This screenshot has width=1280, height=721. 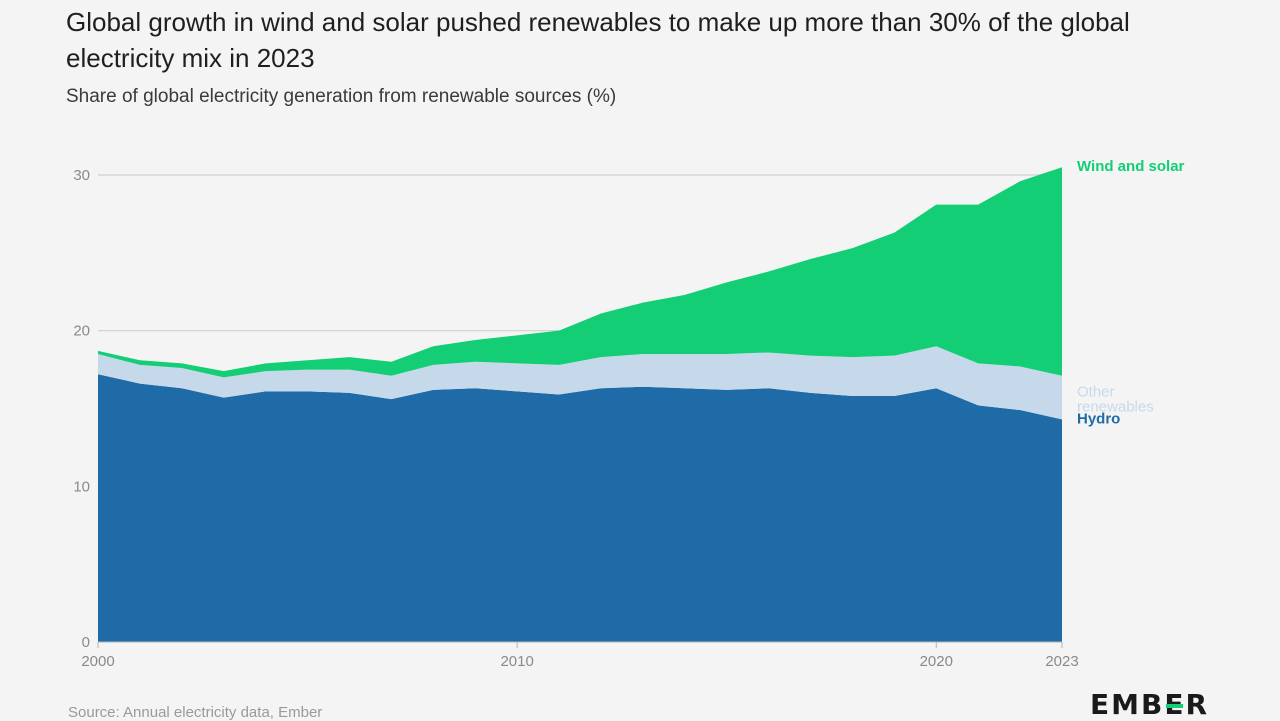 I want to click on ember-logo: EMBER, so click(x=1150, y=704).